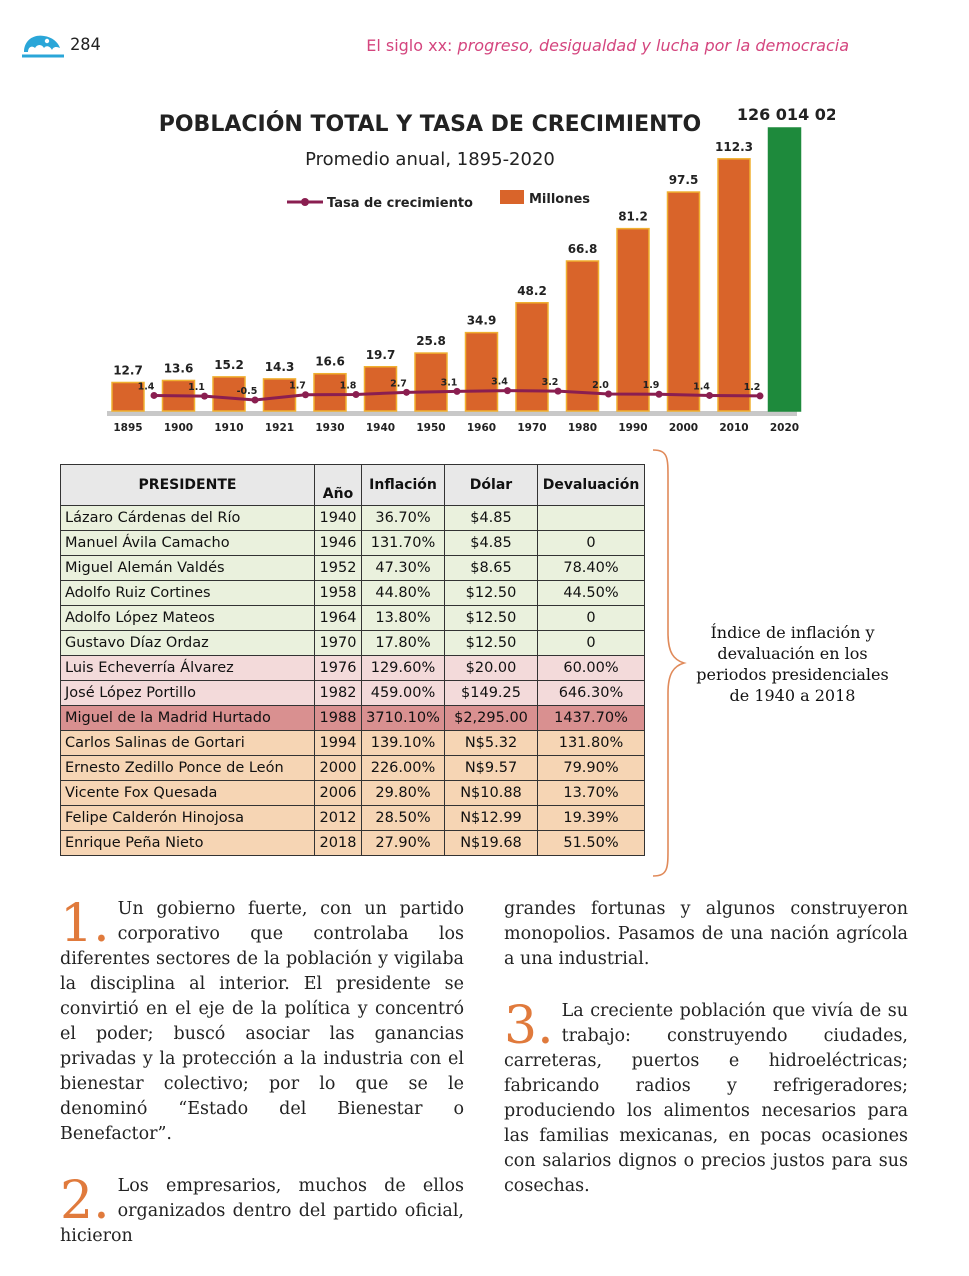 This screenshot has width=969, height=1276. I want to click on table-row: Adolfo López Mateos 1964 13.80% $12.50 0, so click(352, 618).